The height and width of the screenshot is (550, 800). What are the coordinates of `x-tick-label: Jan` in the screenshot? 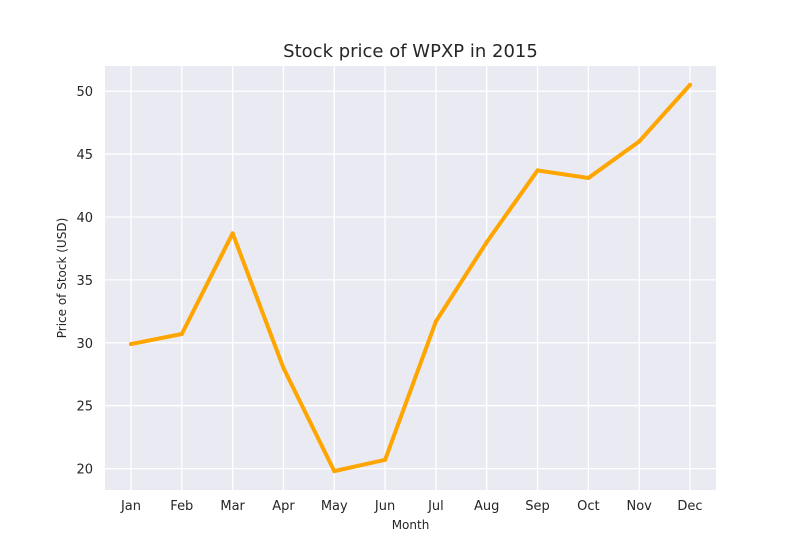 It's located at (130, 506).